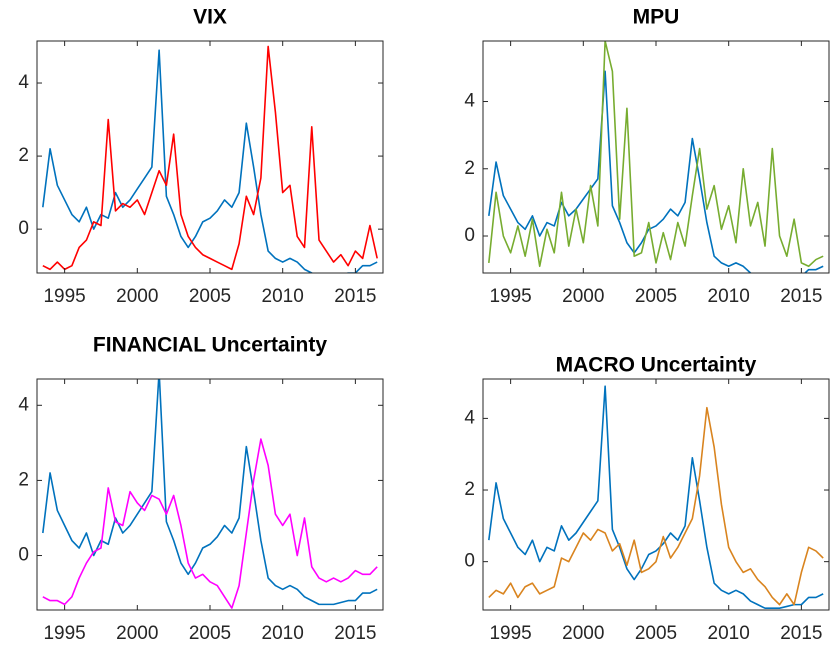 This screenshot has width=840, height=651. I want to click on chart-title: MPU, so click(656, 17).